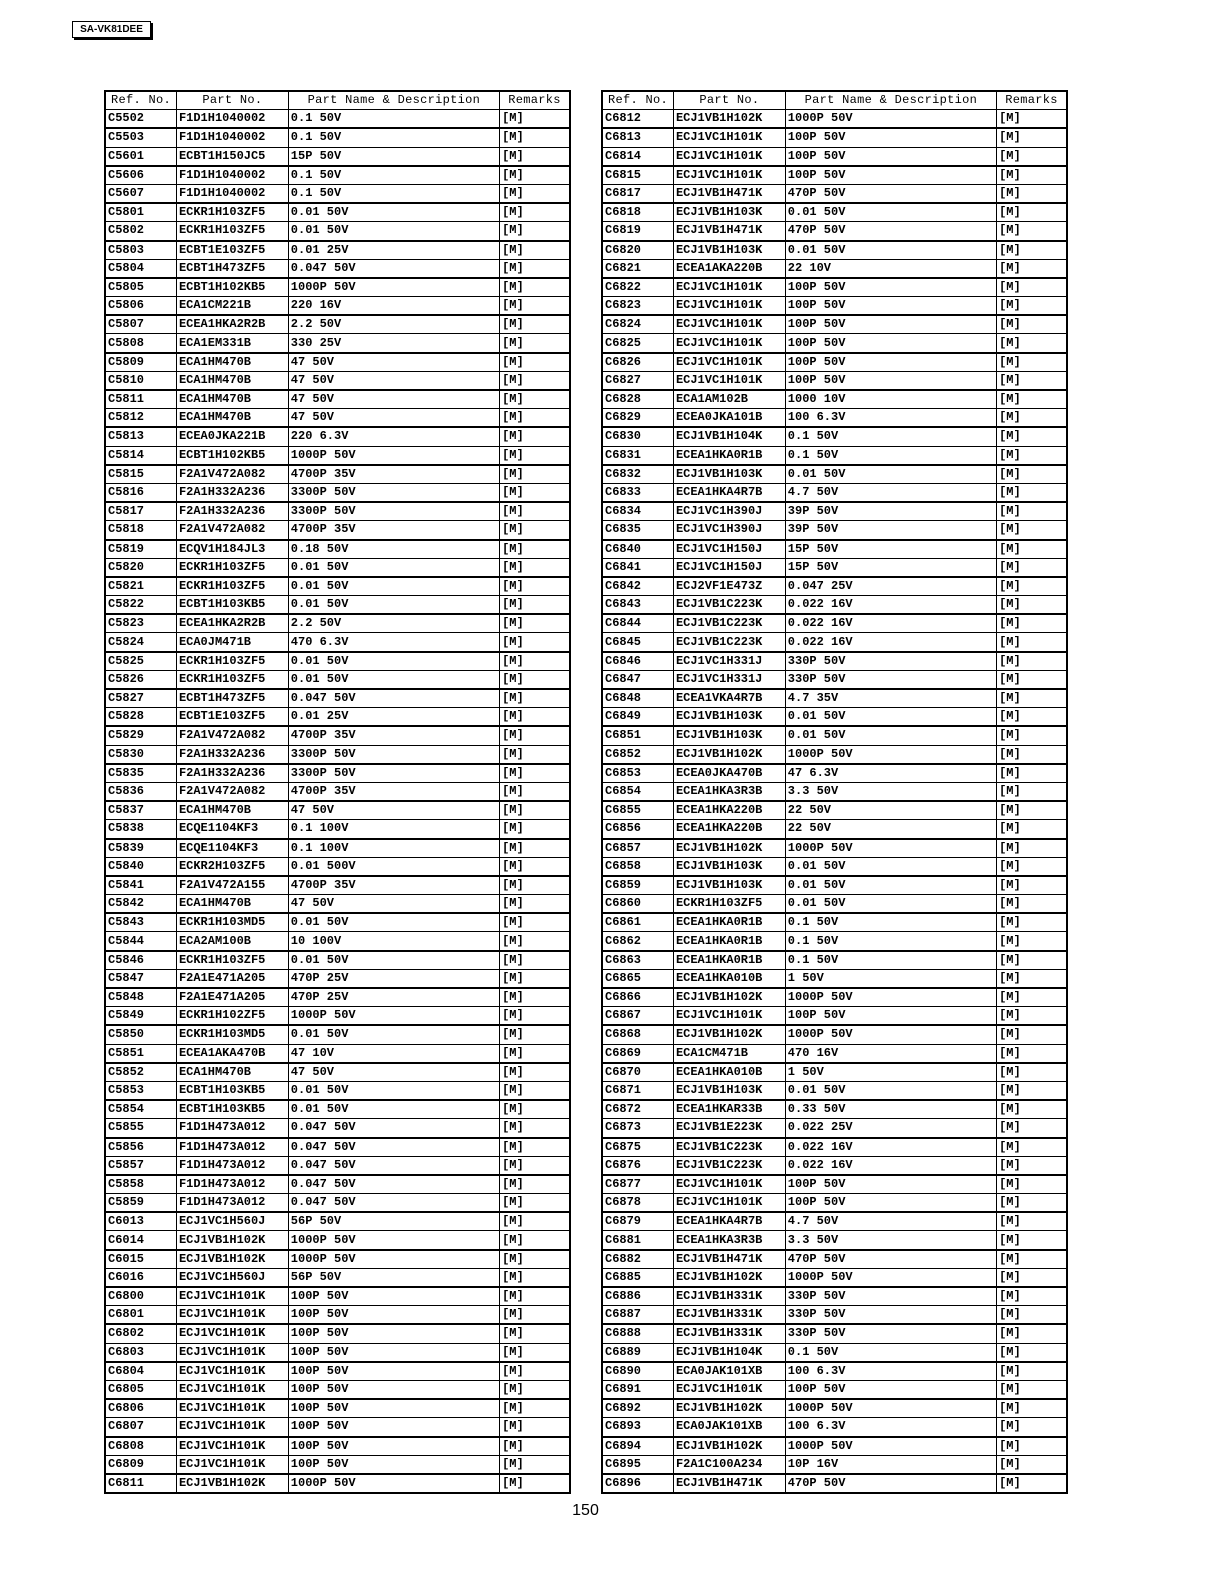 This screenshot has height=1582, width=1219. What do you see at coordinates (337, 1259) in the screenshot?
I see `table-row: C6015 ECJ1VB1H102K 1000P 50V [M]` at bounding box center [337, 1259].